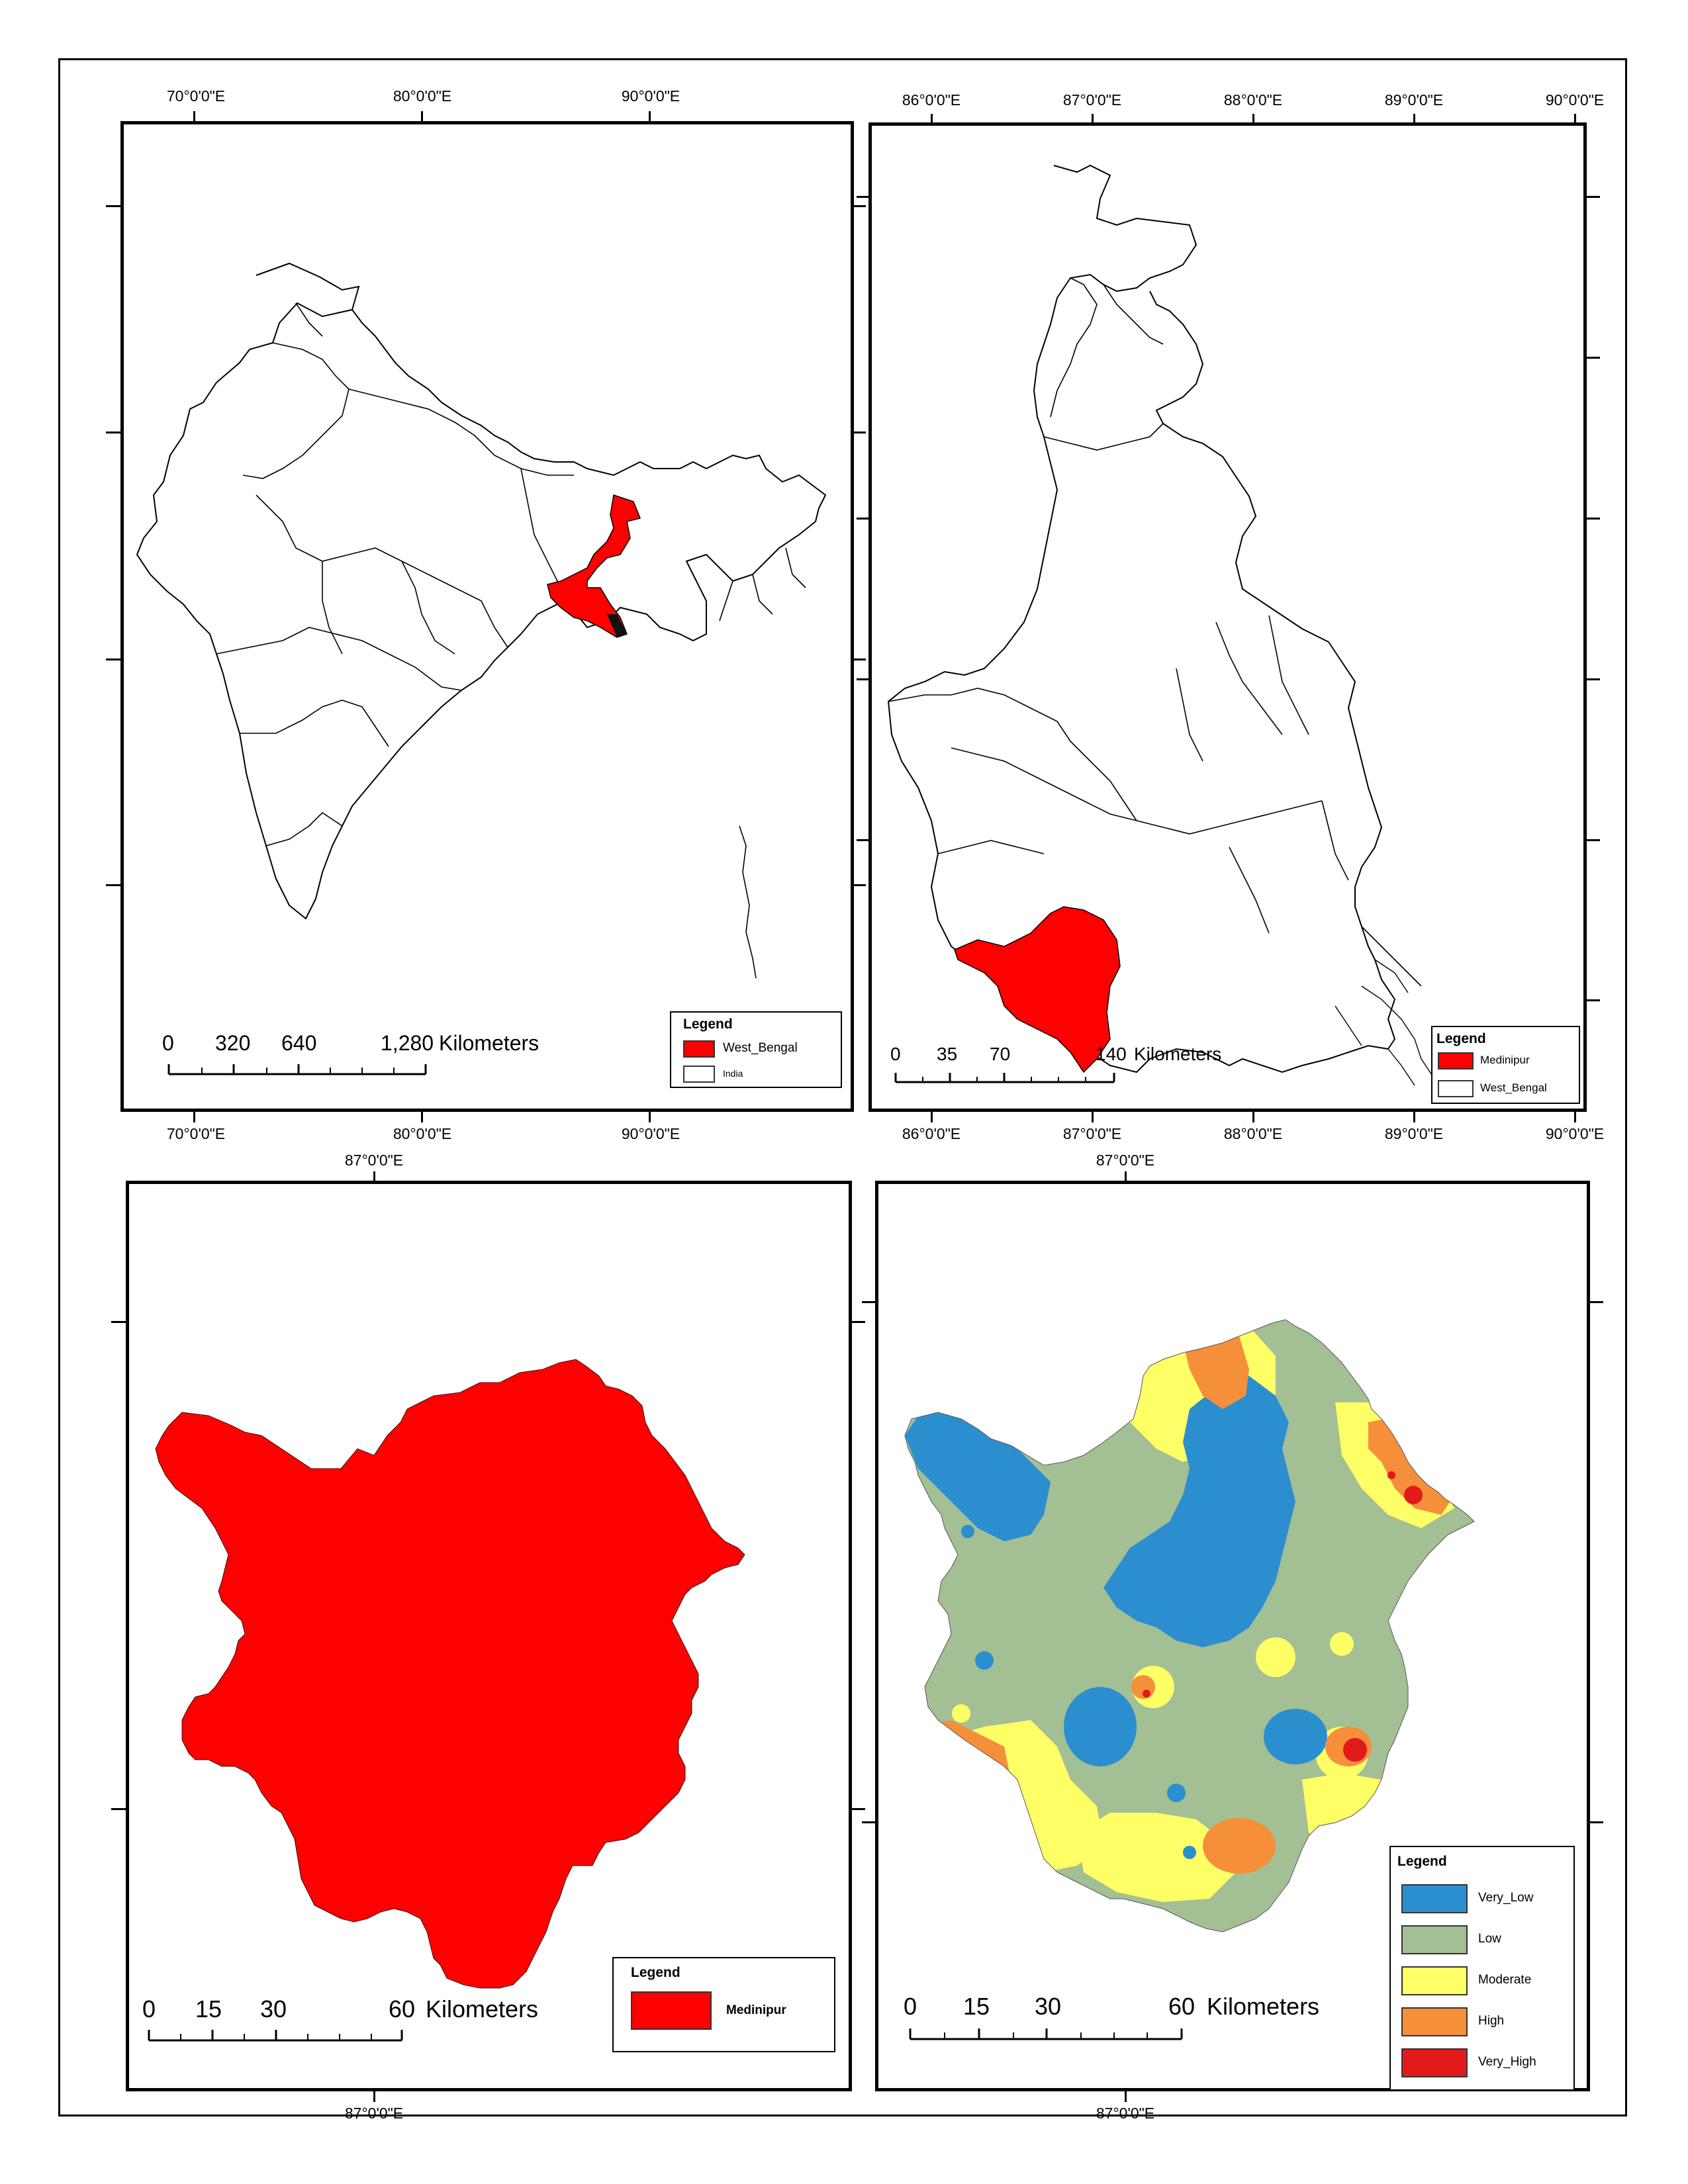  I want to click on scale-bar: 0 320 640 1,280 Kilometers, so click(350, 1057).